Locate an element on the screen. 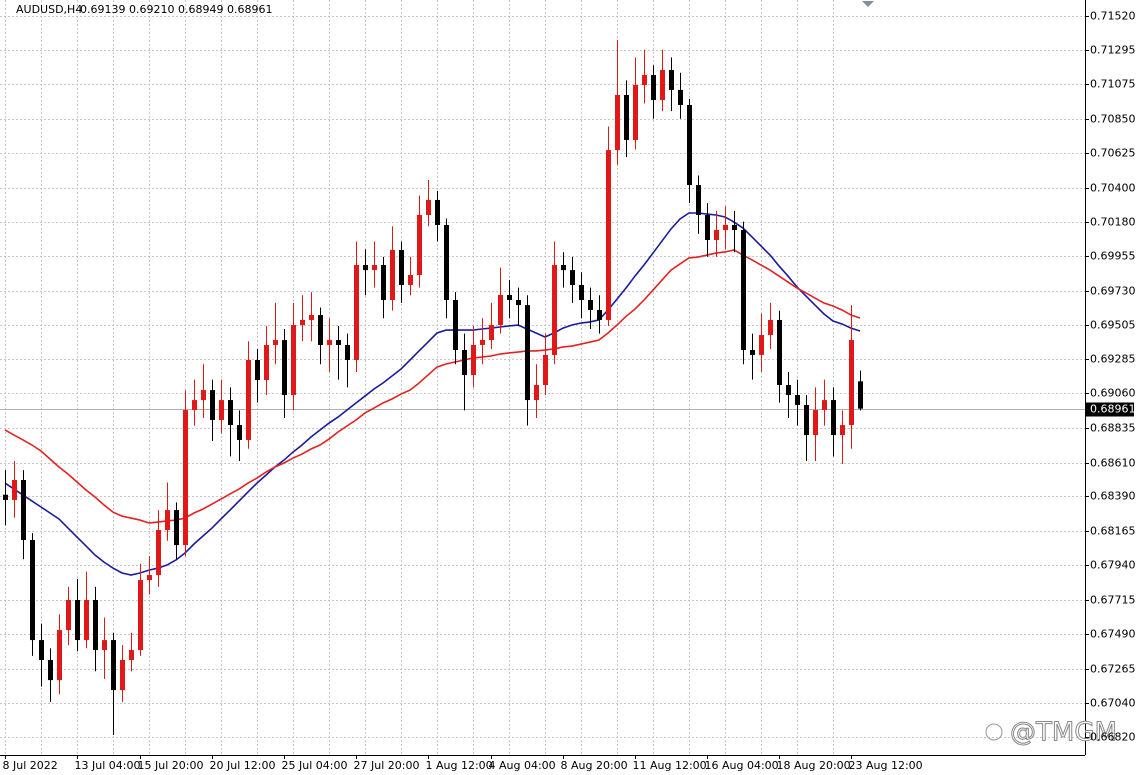 Image resolution: width=1136 pixels, height=775 pixels. y-tick-label: 0.70625 is located at coordinates (1113, 153).